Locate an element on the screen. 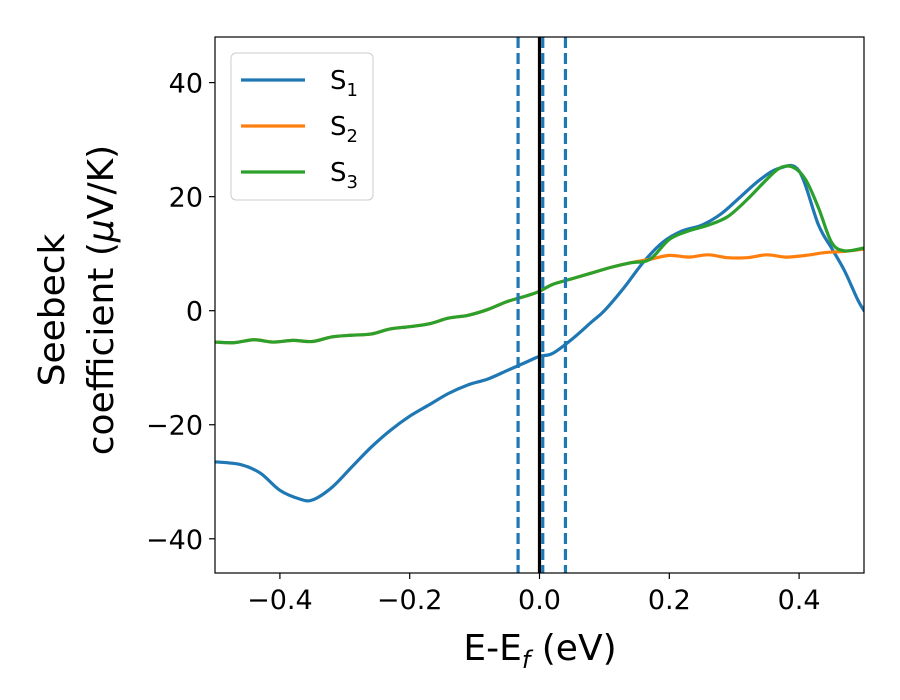  y-axis-label-line2: coefficient (μV/K) is located at coordinates (101, 300).